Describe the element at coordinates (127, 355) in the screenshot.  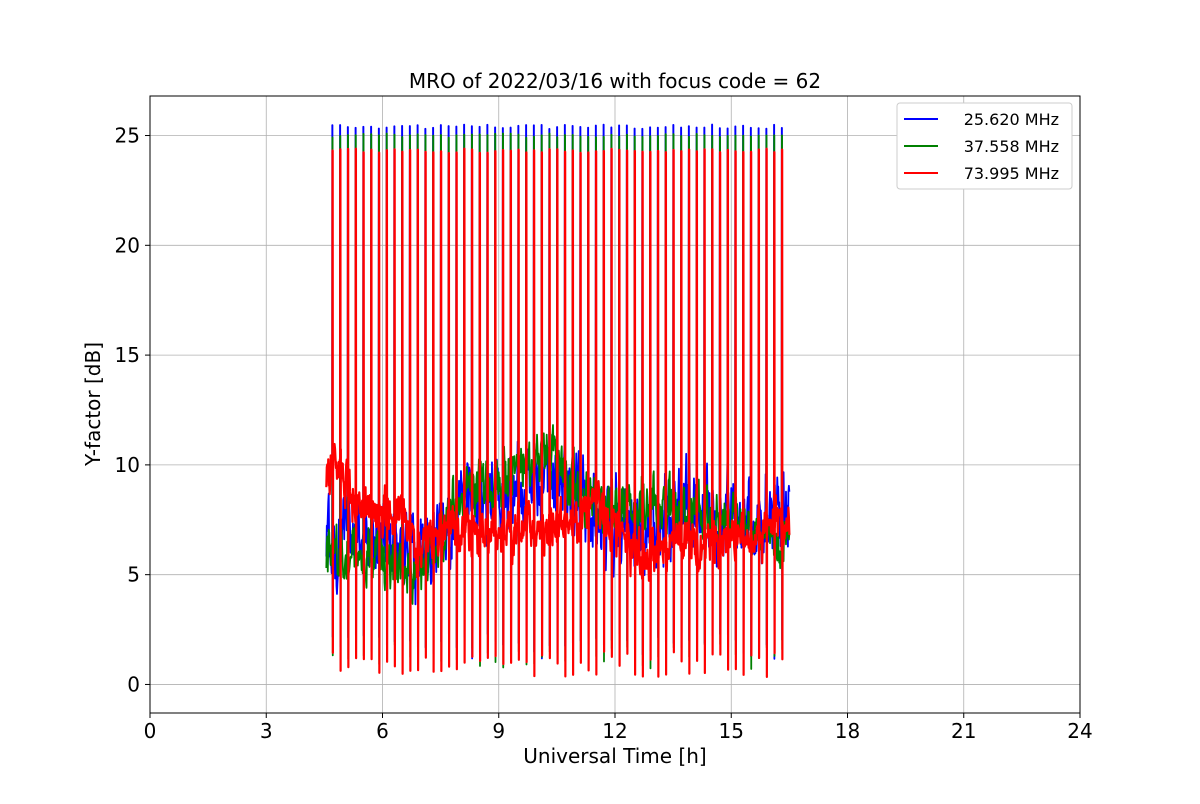
I see `y-tick-label: 15` at that location.